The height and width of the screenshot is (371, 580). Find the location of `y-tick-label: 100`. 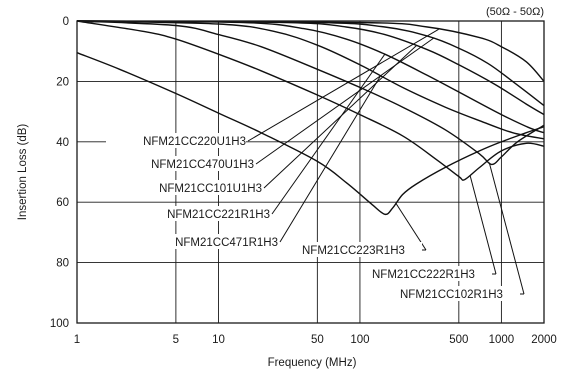

y-tick-label: 100 is located at coordinates (59, 324).